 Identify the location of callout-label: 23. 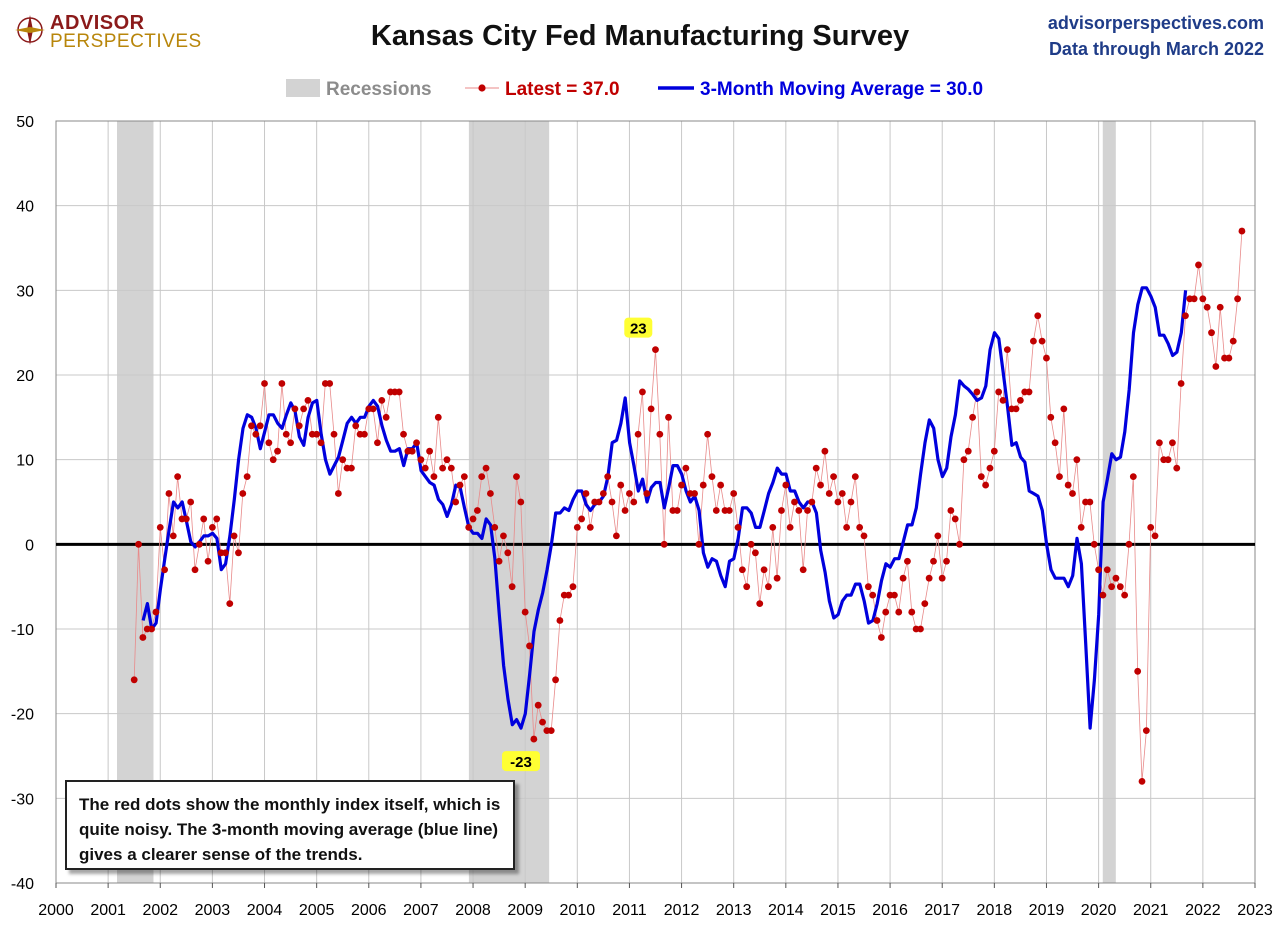
(638, 329).